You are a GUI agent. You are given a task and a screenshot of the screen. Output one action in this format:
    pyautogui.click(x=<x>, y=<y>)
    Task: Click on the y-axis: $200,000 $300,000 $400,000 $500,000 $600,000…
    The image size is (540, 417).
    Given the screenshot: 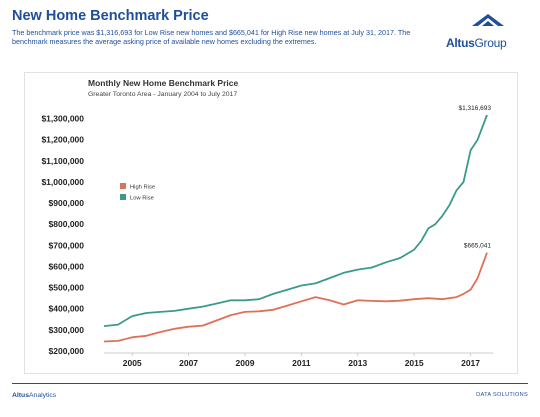 What is the action you would take?
    pyautogui.click(x=62, y=235)
    